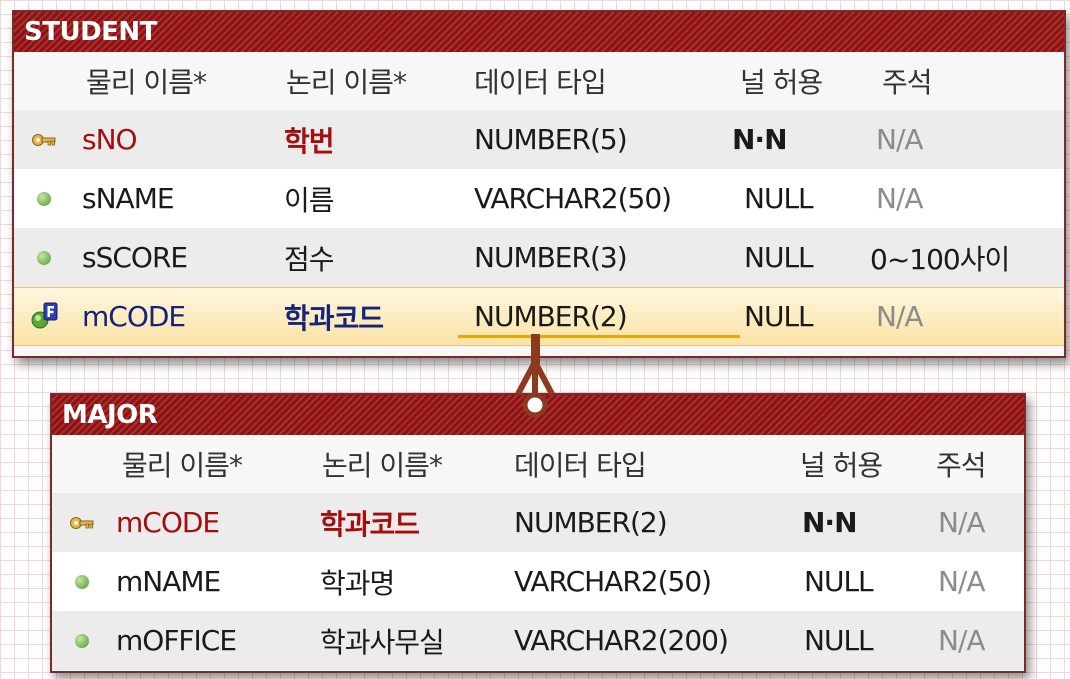 This screenshot has width=1070, height=679. What do you see at coordinates (543, 378) in the screenshot?
I see `crows-foot-right` at bounding box center [543, 378].